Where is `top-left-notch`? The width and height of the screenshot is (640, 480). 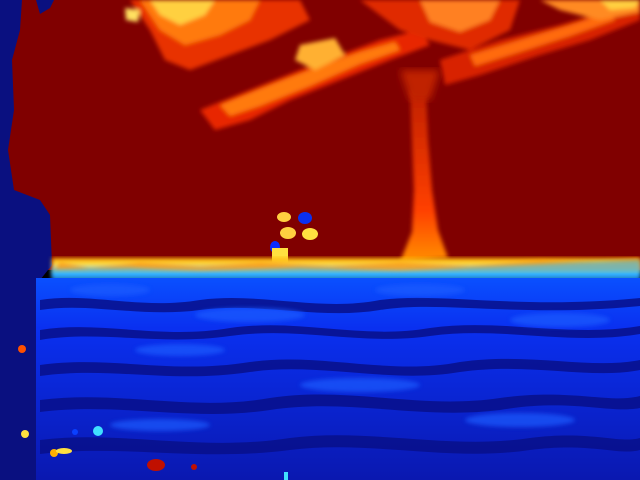 top-left-notch is located at coordinates (45, 7).